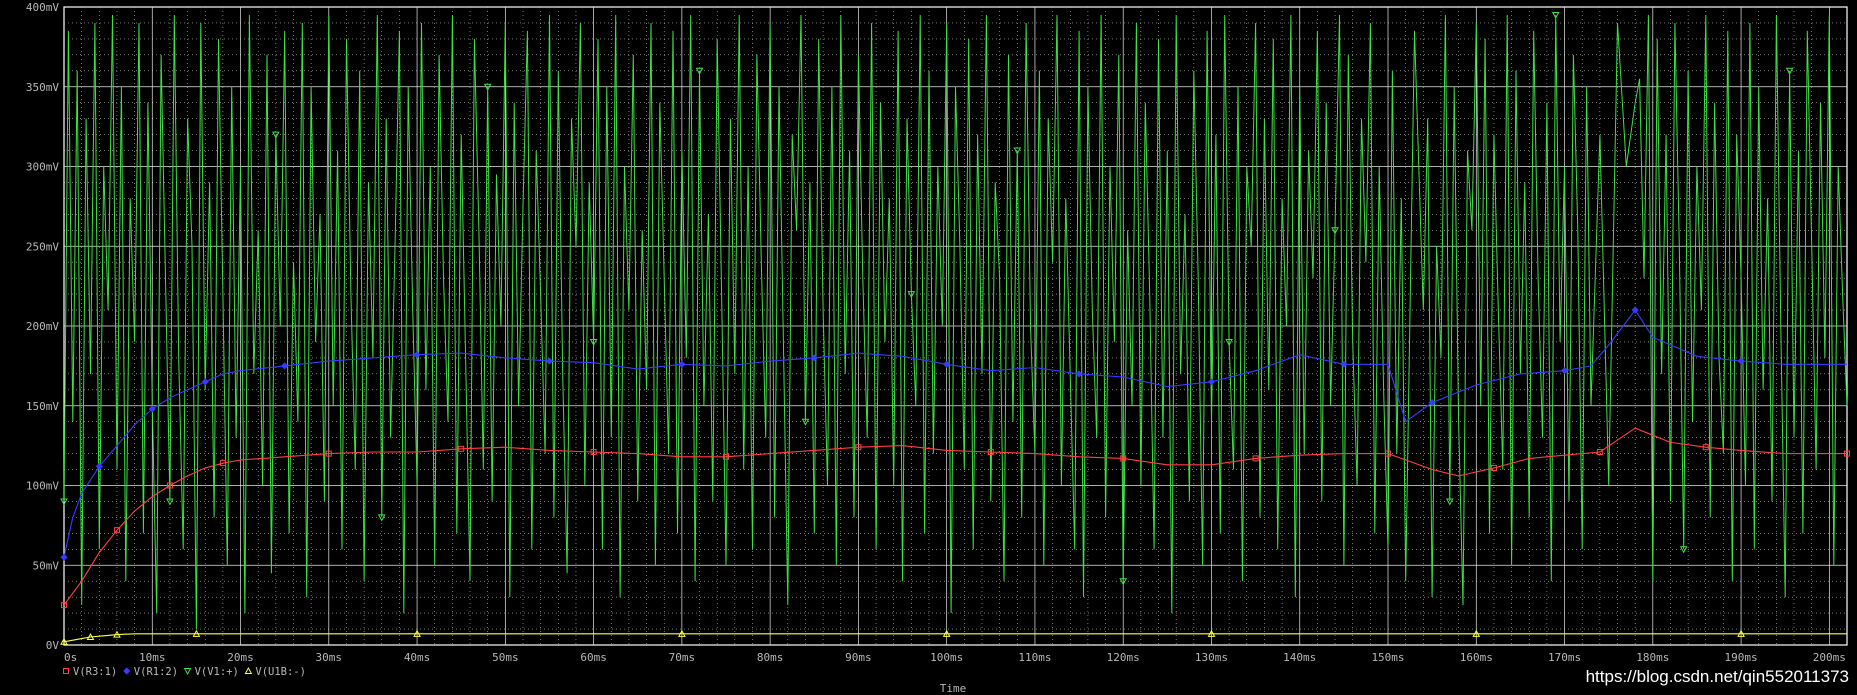 This screenshot has width=1857, height=695. What do you see at coordinates (770, 657) in the screenshot?
I see `x-tick-label: 80ms` at bounding box center [770, 657].